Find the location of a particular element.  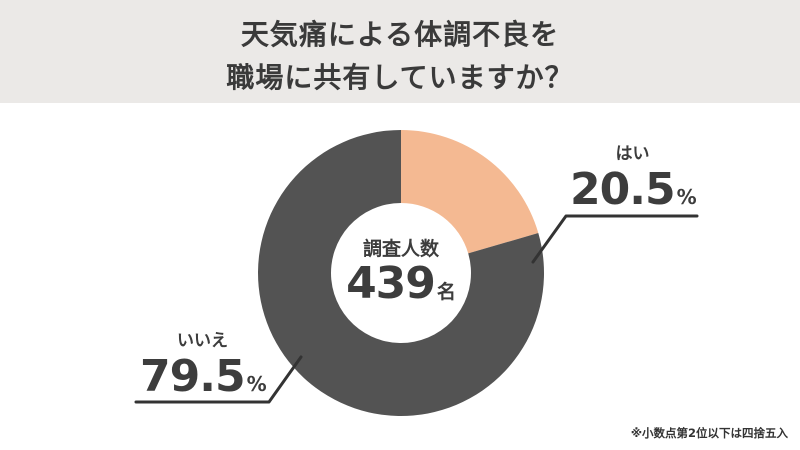

slice-category-yes: はい is located at coordinates (632, 154).